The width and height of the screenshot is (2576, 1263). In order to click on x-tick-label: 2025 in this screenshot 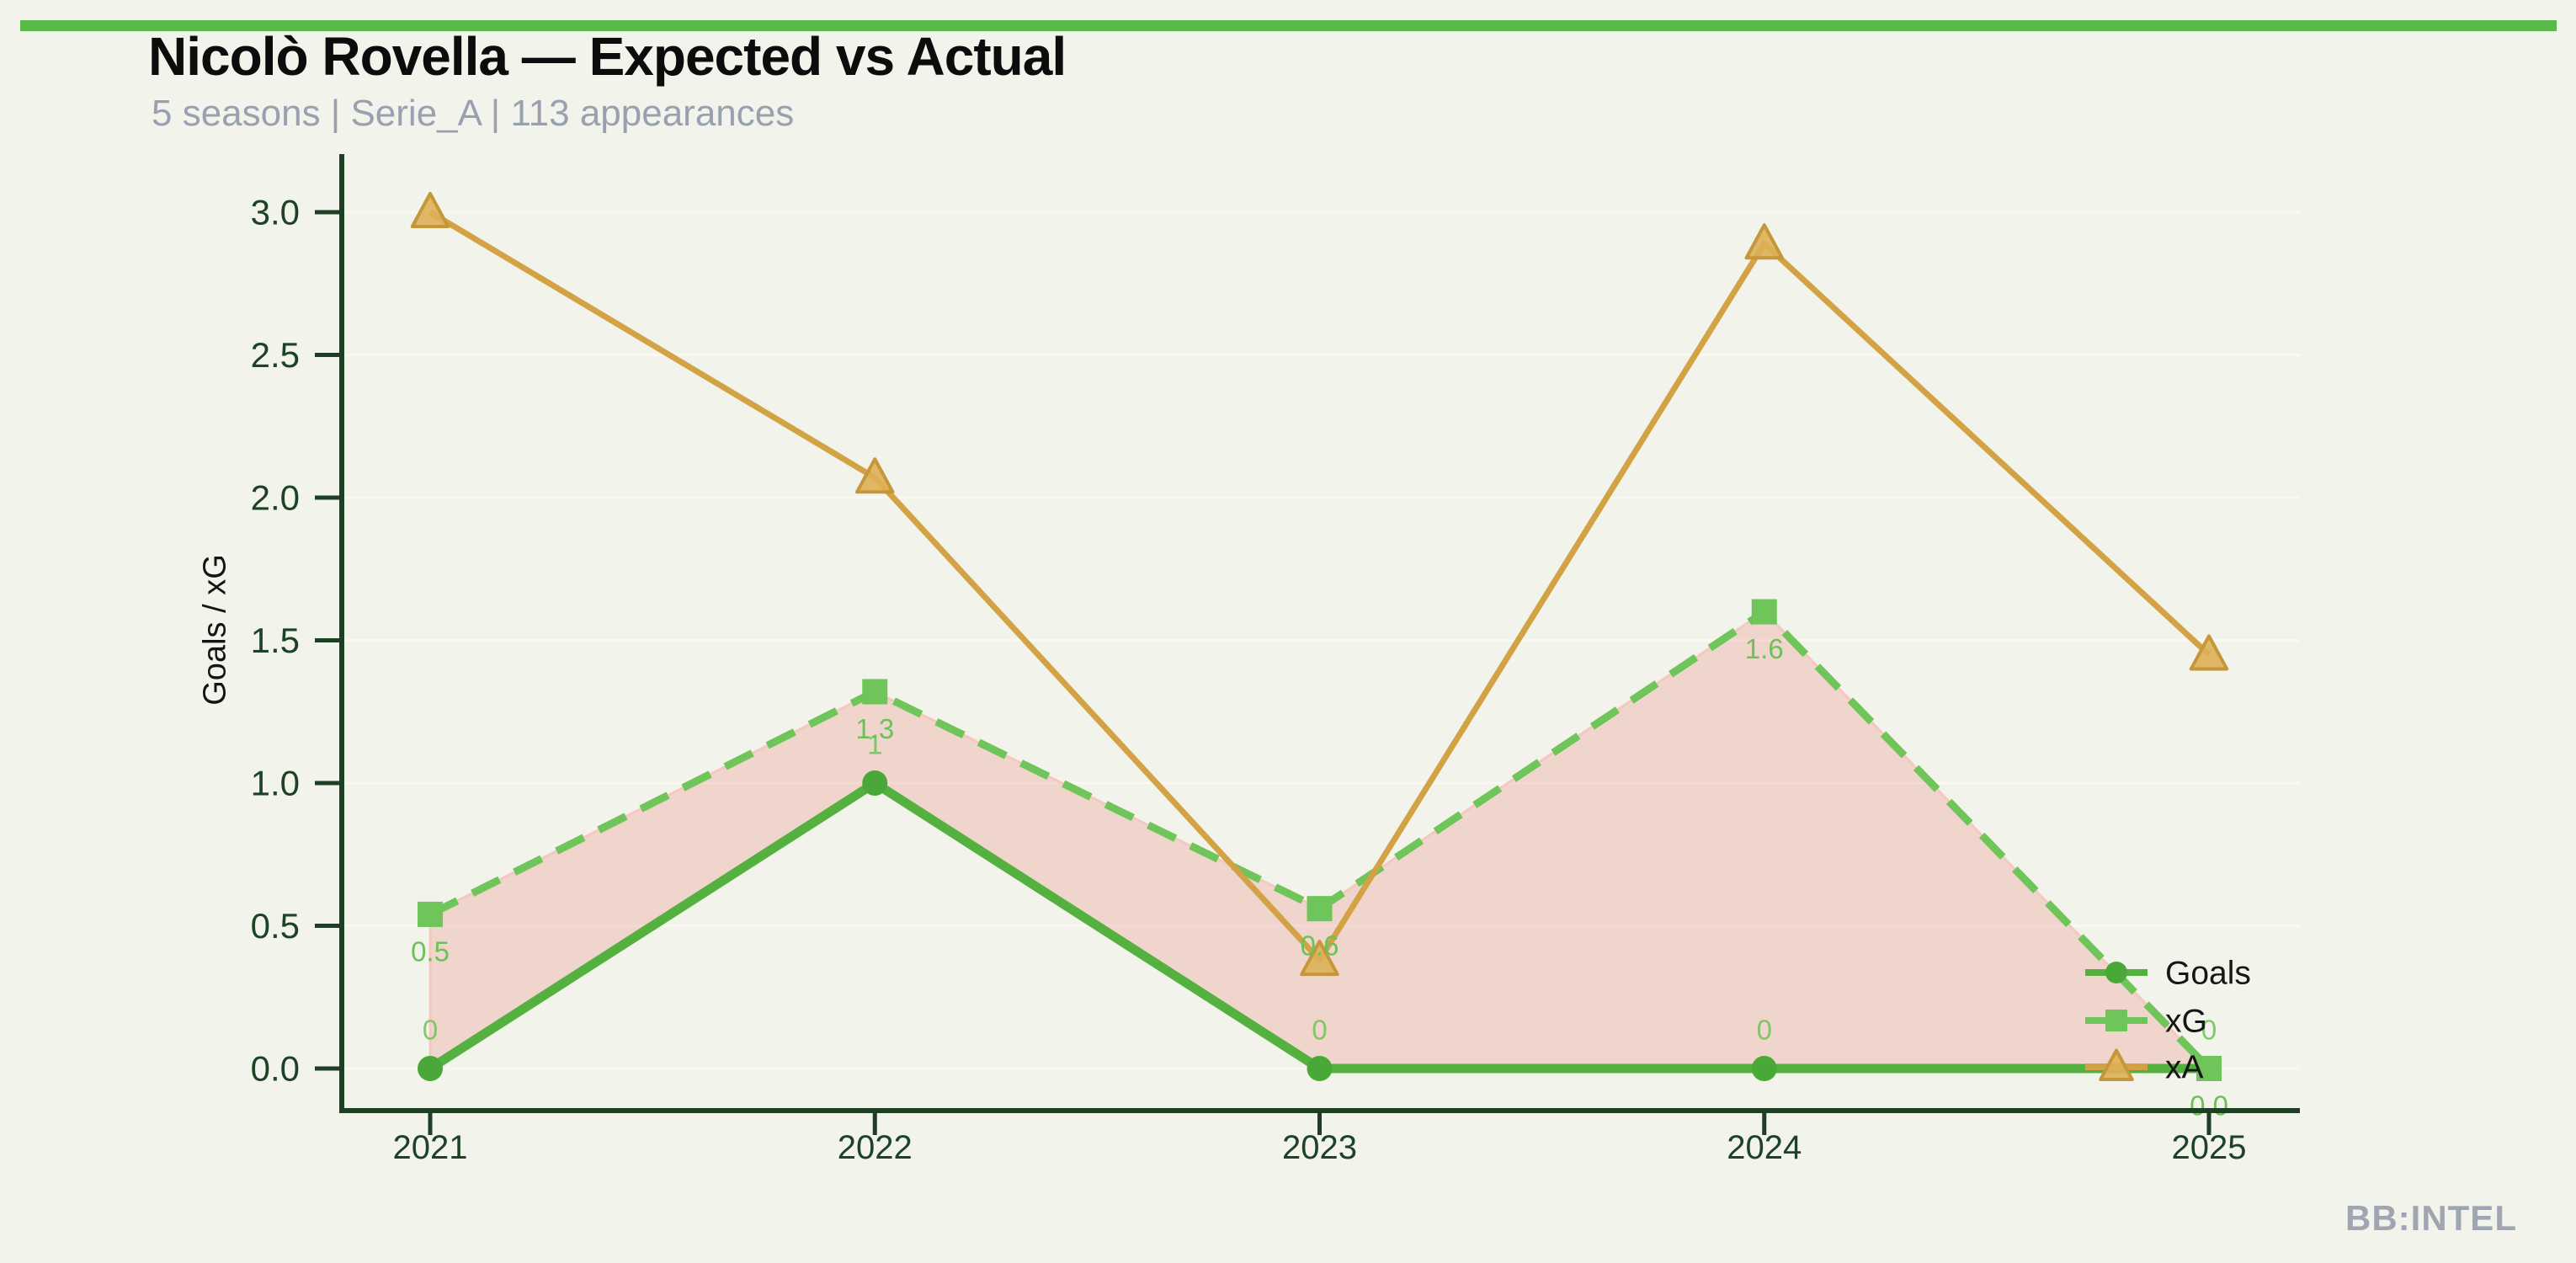, I will do `click(2209, 1147)`.